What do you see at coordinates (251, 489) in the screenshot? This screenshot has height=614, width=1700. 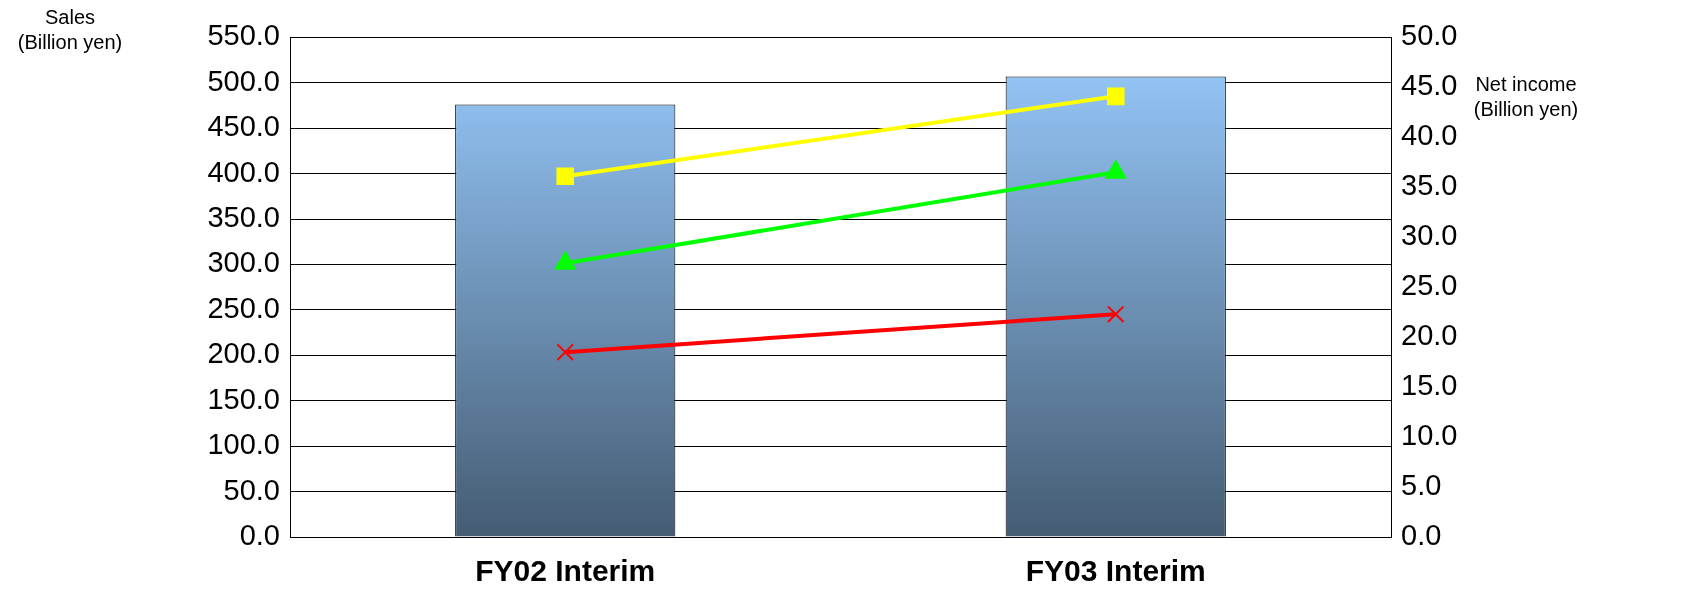 I see `y-tick-label: 50.0` at bounding box center [251, 489].